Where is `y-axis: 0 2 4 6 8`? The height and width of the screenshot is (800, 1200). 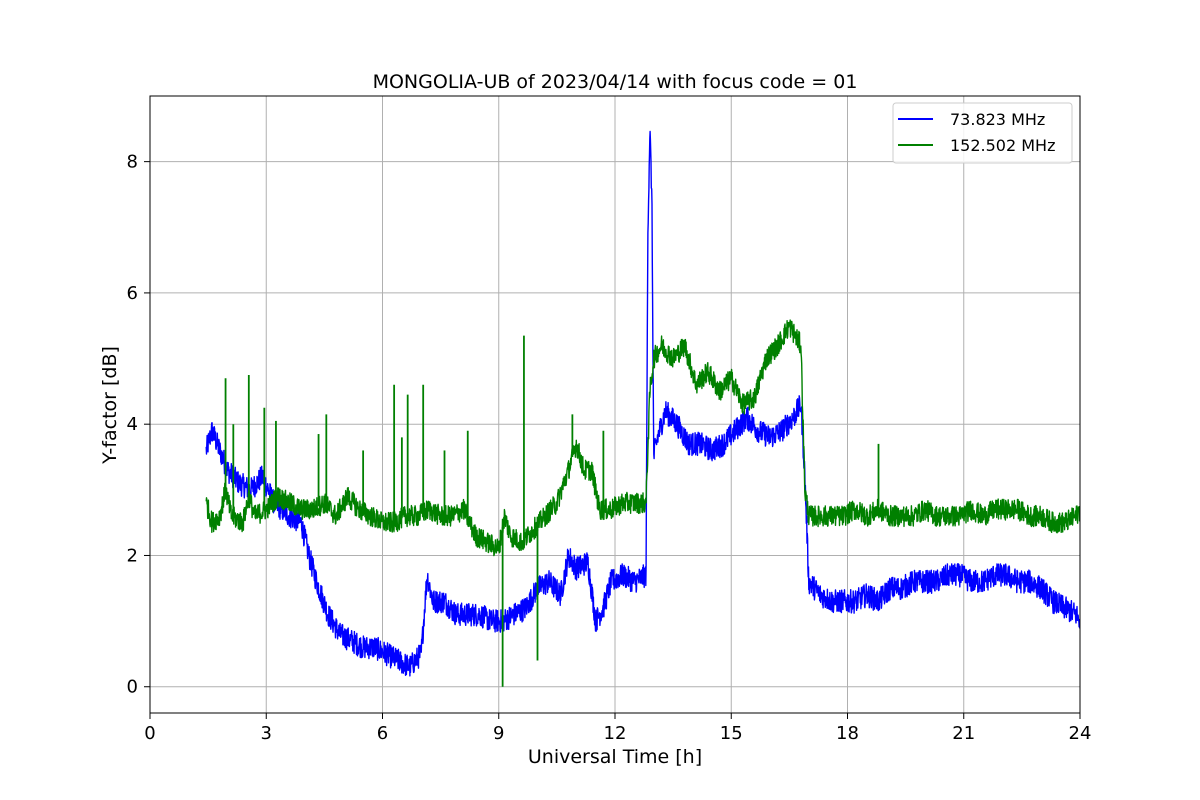
y-axis: 0 2 4 6 8 is located at coordinates (138, 425).